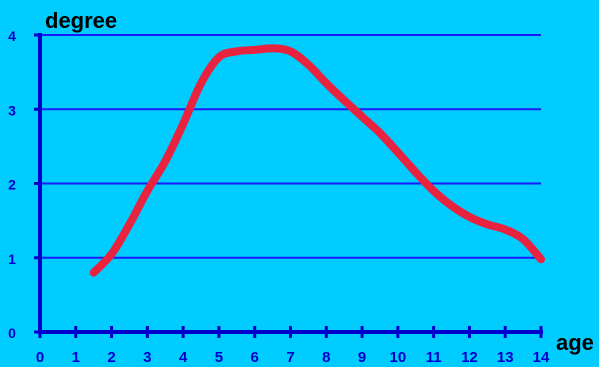 The height and width of the screenshot is (367, 599). Describe the element at coordinates (12, 259) in the screenshot. I see `y-tick-label-1: 1` at that location.